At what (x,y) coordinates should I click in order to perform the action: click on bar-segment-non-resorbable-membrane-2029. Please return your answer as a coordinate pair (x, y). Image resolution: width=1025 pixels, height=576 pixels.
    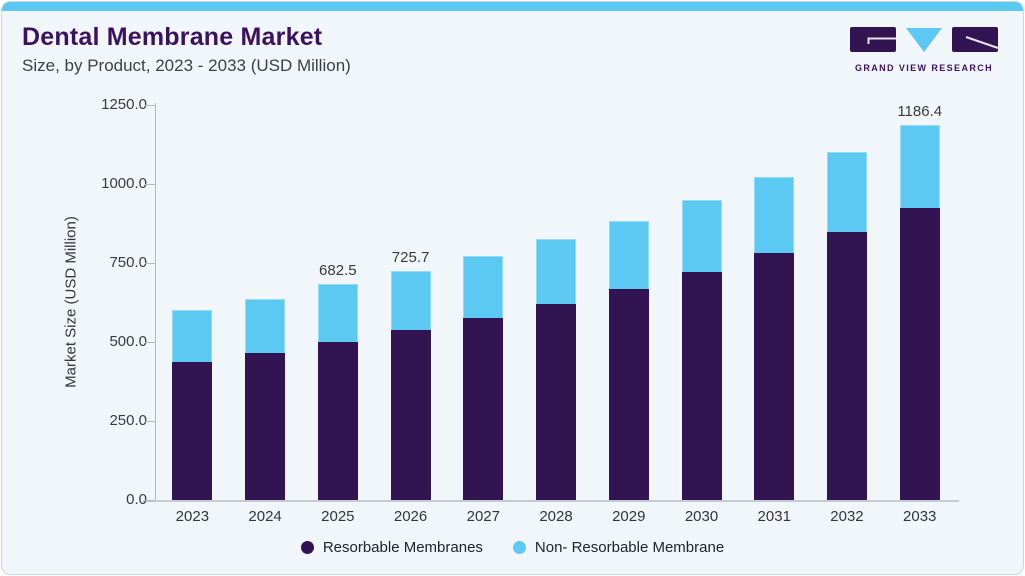
    Looking at the image, I should click on (628, 255).